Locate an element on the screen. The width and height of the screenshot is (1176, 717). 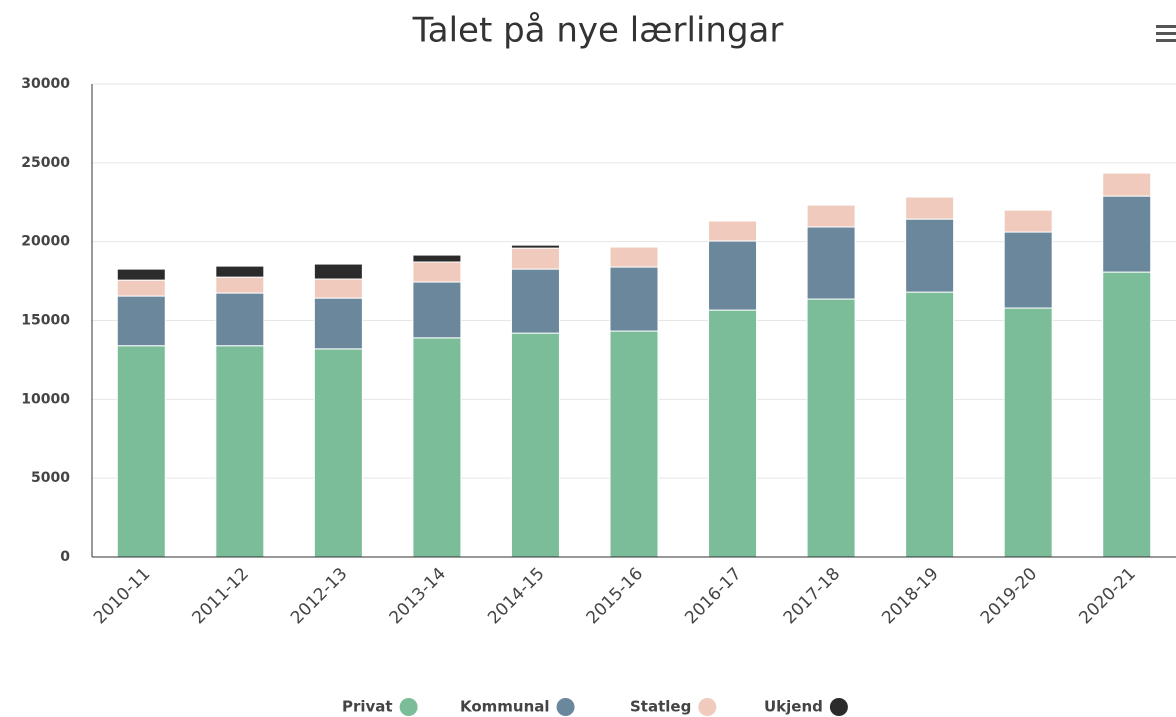
y-tick-label: 25000 is located at coordinates (45, 163).